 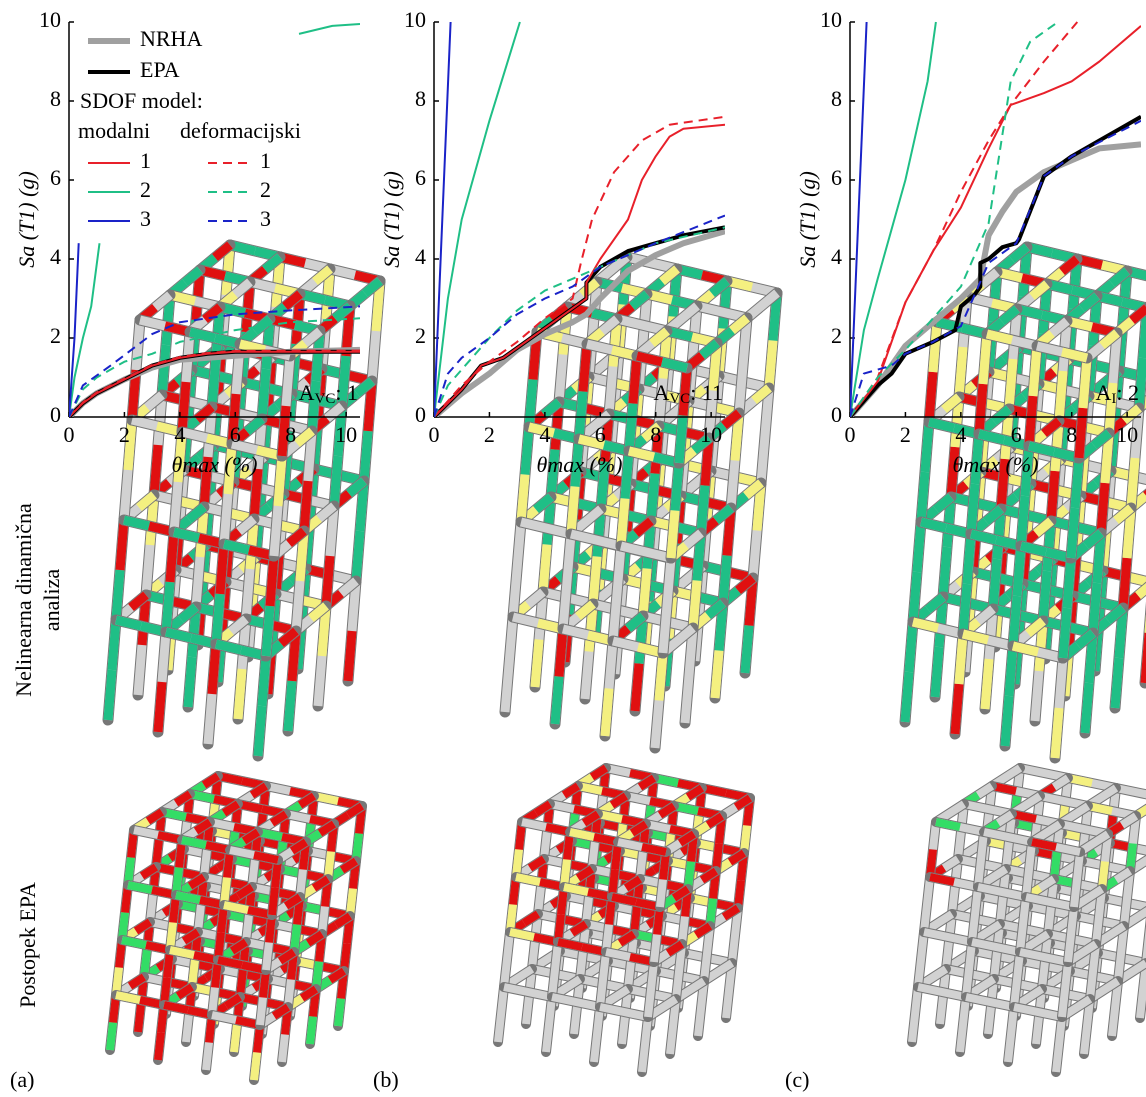 What do you see at coordinates (600, 434) in the screenshot?
I see `x-tick-label: 6` at bounding box center [600, 434].